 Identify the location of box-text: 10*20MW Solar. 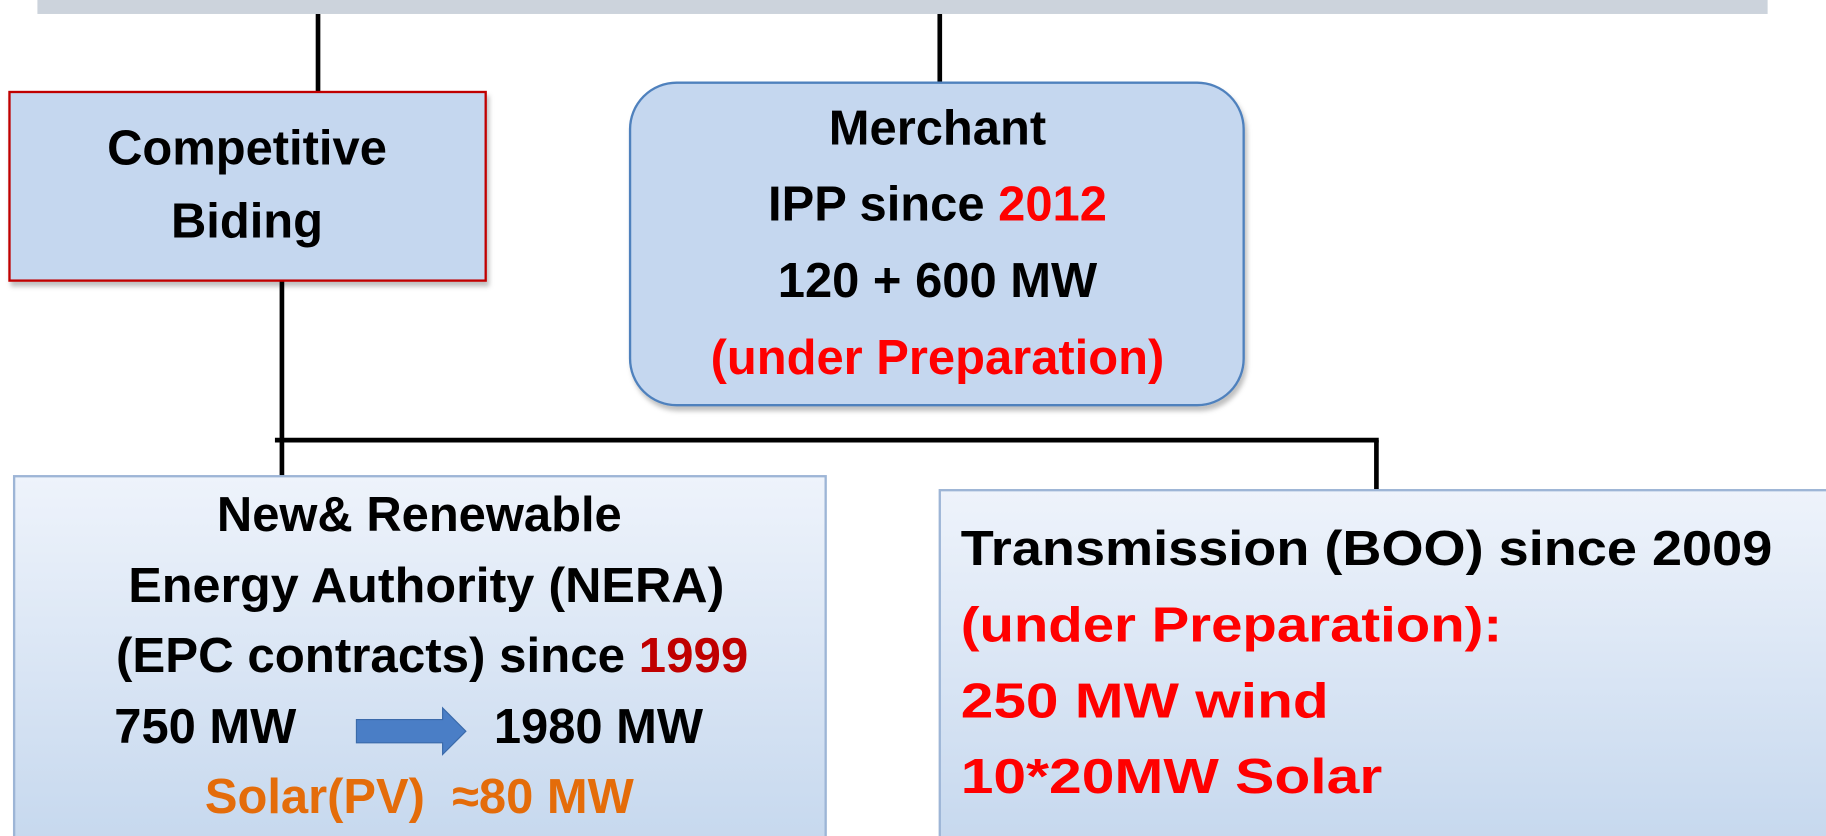
(1171, 777).